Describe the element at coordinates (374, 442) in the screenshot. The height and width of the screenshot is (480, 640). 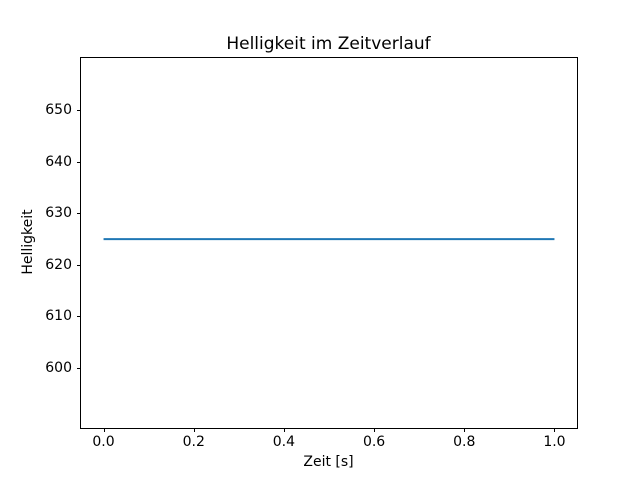
I see `x-tick-label: 0.6` at that location.